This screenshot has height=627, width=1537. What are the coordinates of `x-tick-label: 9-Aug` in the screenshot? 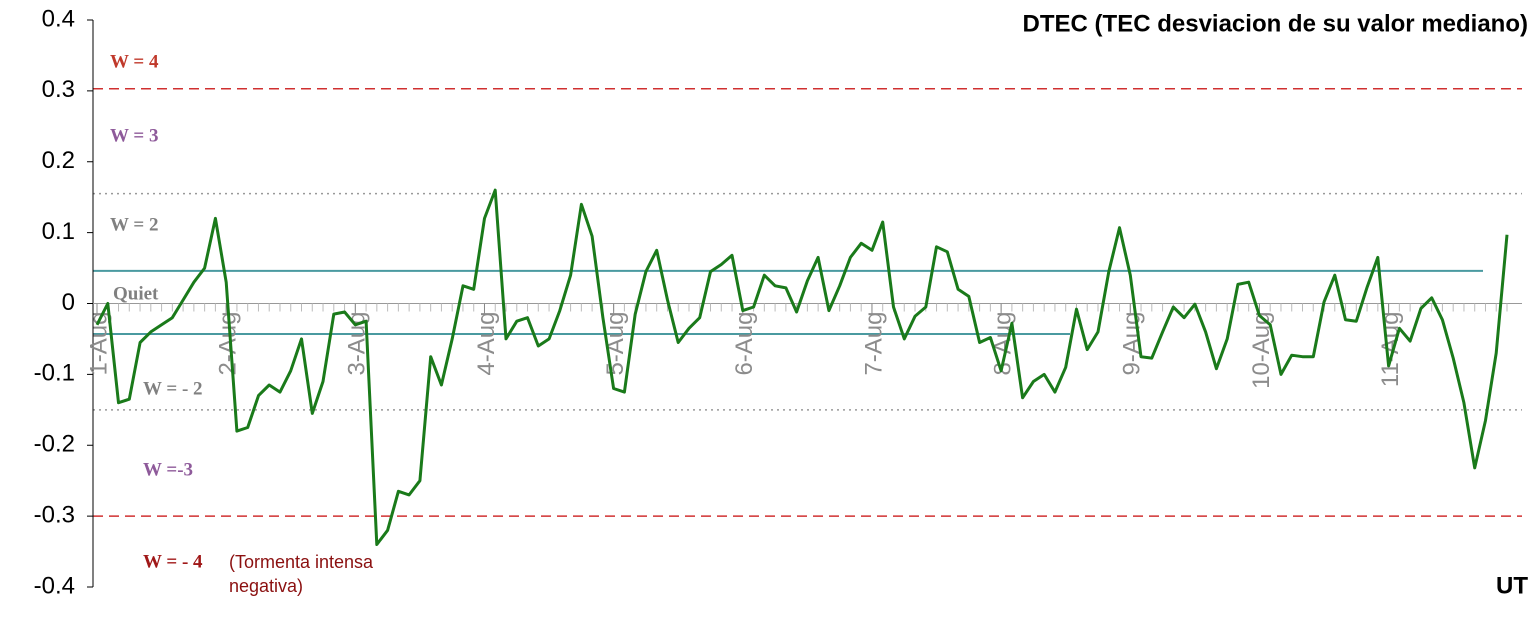 It's located at (1132, 344).